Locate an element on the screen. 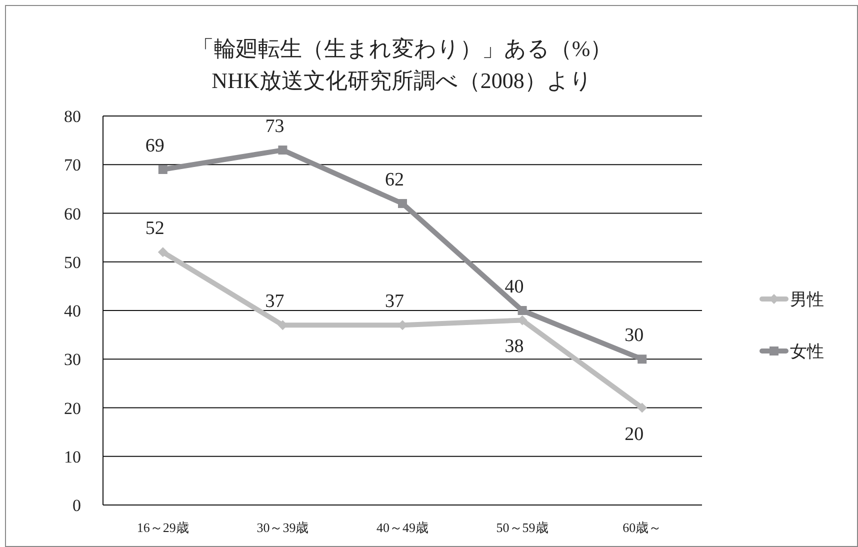 The height and width of the screenshot is (547, 858). x-tick-label: 30～39歳 is located at coordinates (282, 527).